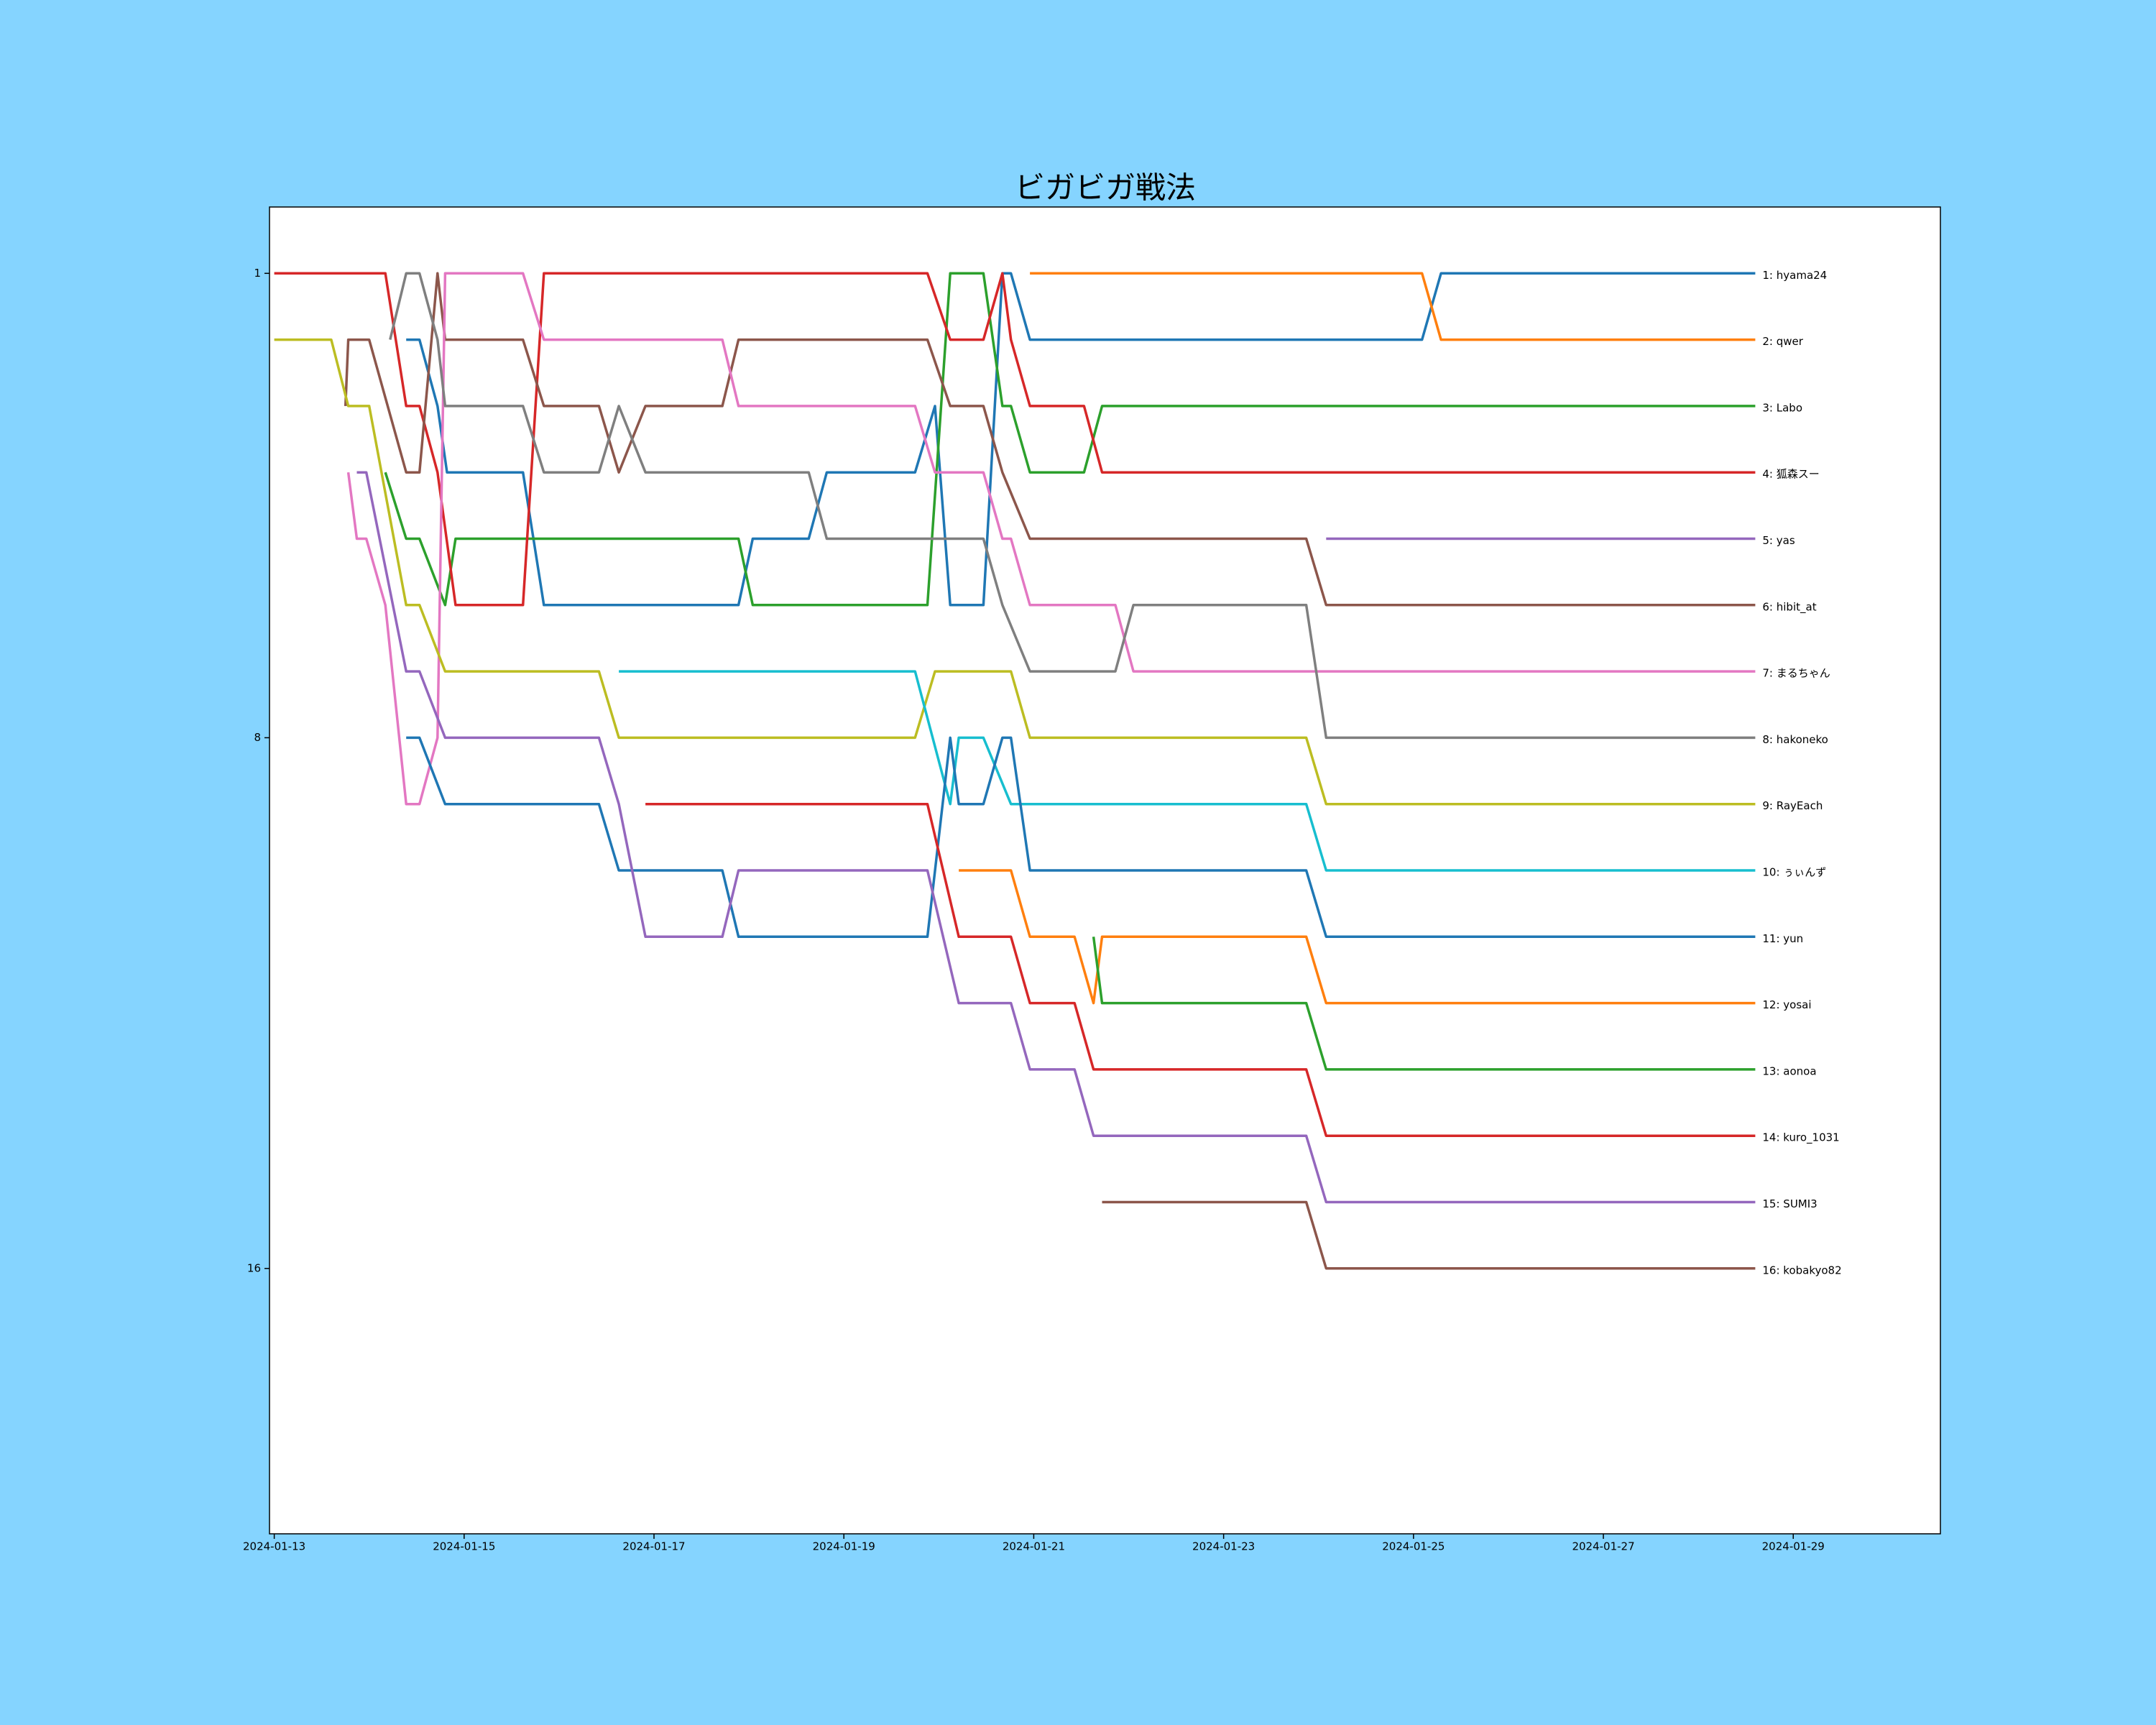  What do you see at coordinates (1783, 938) in the screenshot?
I see `series-label: 11: yun` at bounding box center [1783, 938].